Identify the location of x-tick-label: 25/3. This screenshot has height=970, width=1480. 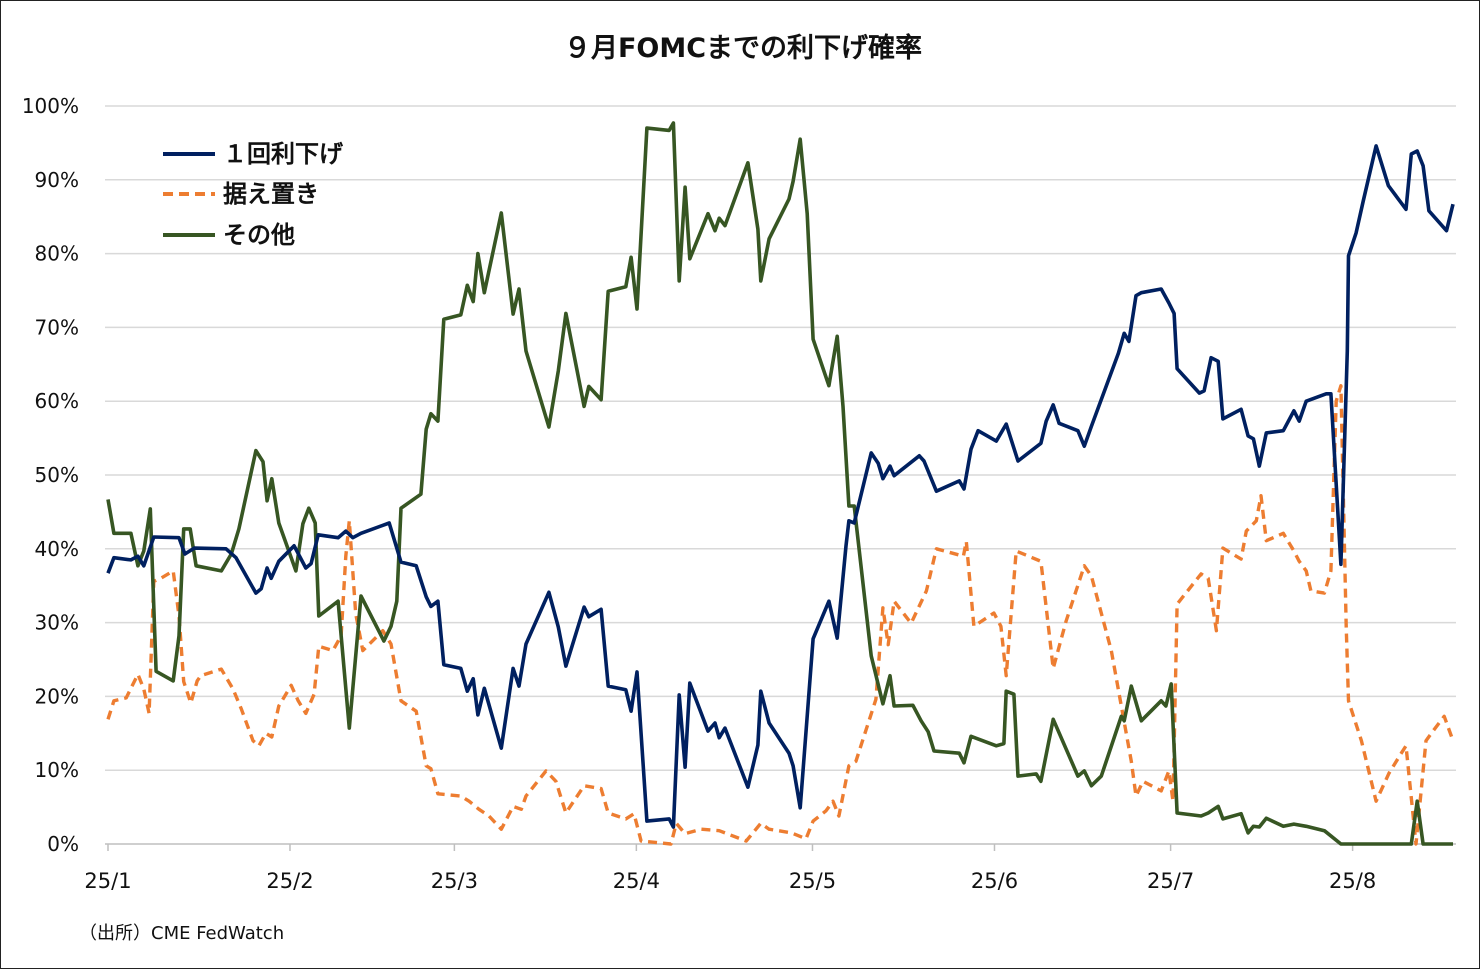
(454, 881).